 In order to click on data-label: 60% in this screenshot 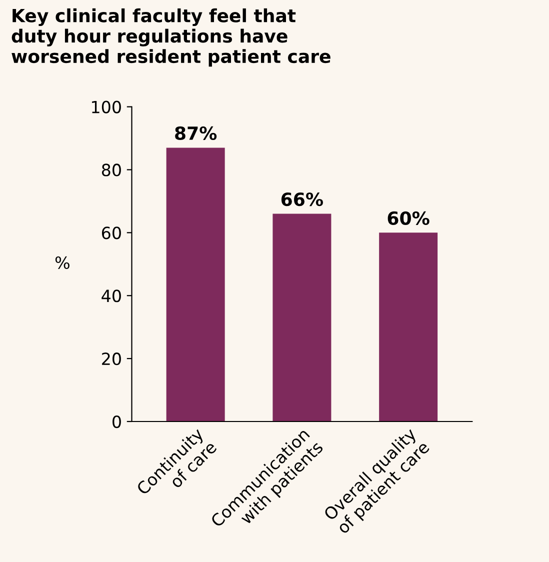, I will do `click(409, 218)`.